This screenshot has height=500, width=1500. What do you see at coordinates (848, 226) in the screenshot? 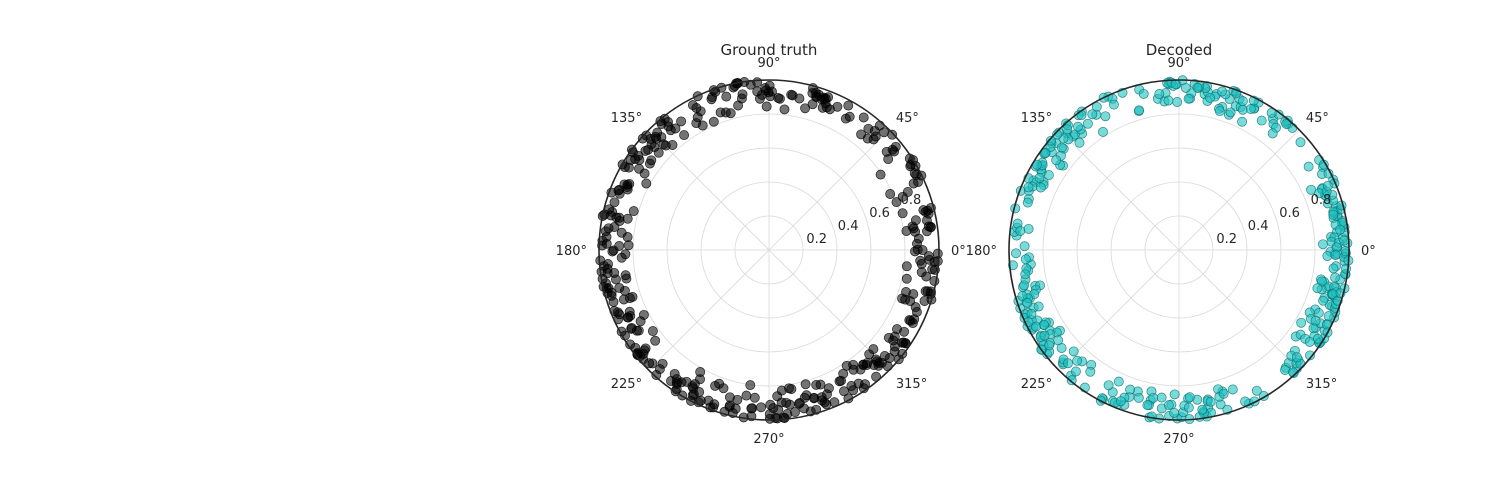
I see `radius-tick-label: 0.4` at bounding box center [848, 226].